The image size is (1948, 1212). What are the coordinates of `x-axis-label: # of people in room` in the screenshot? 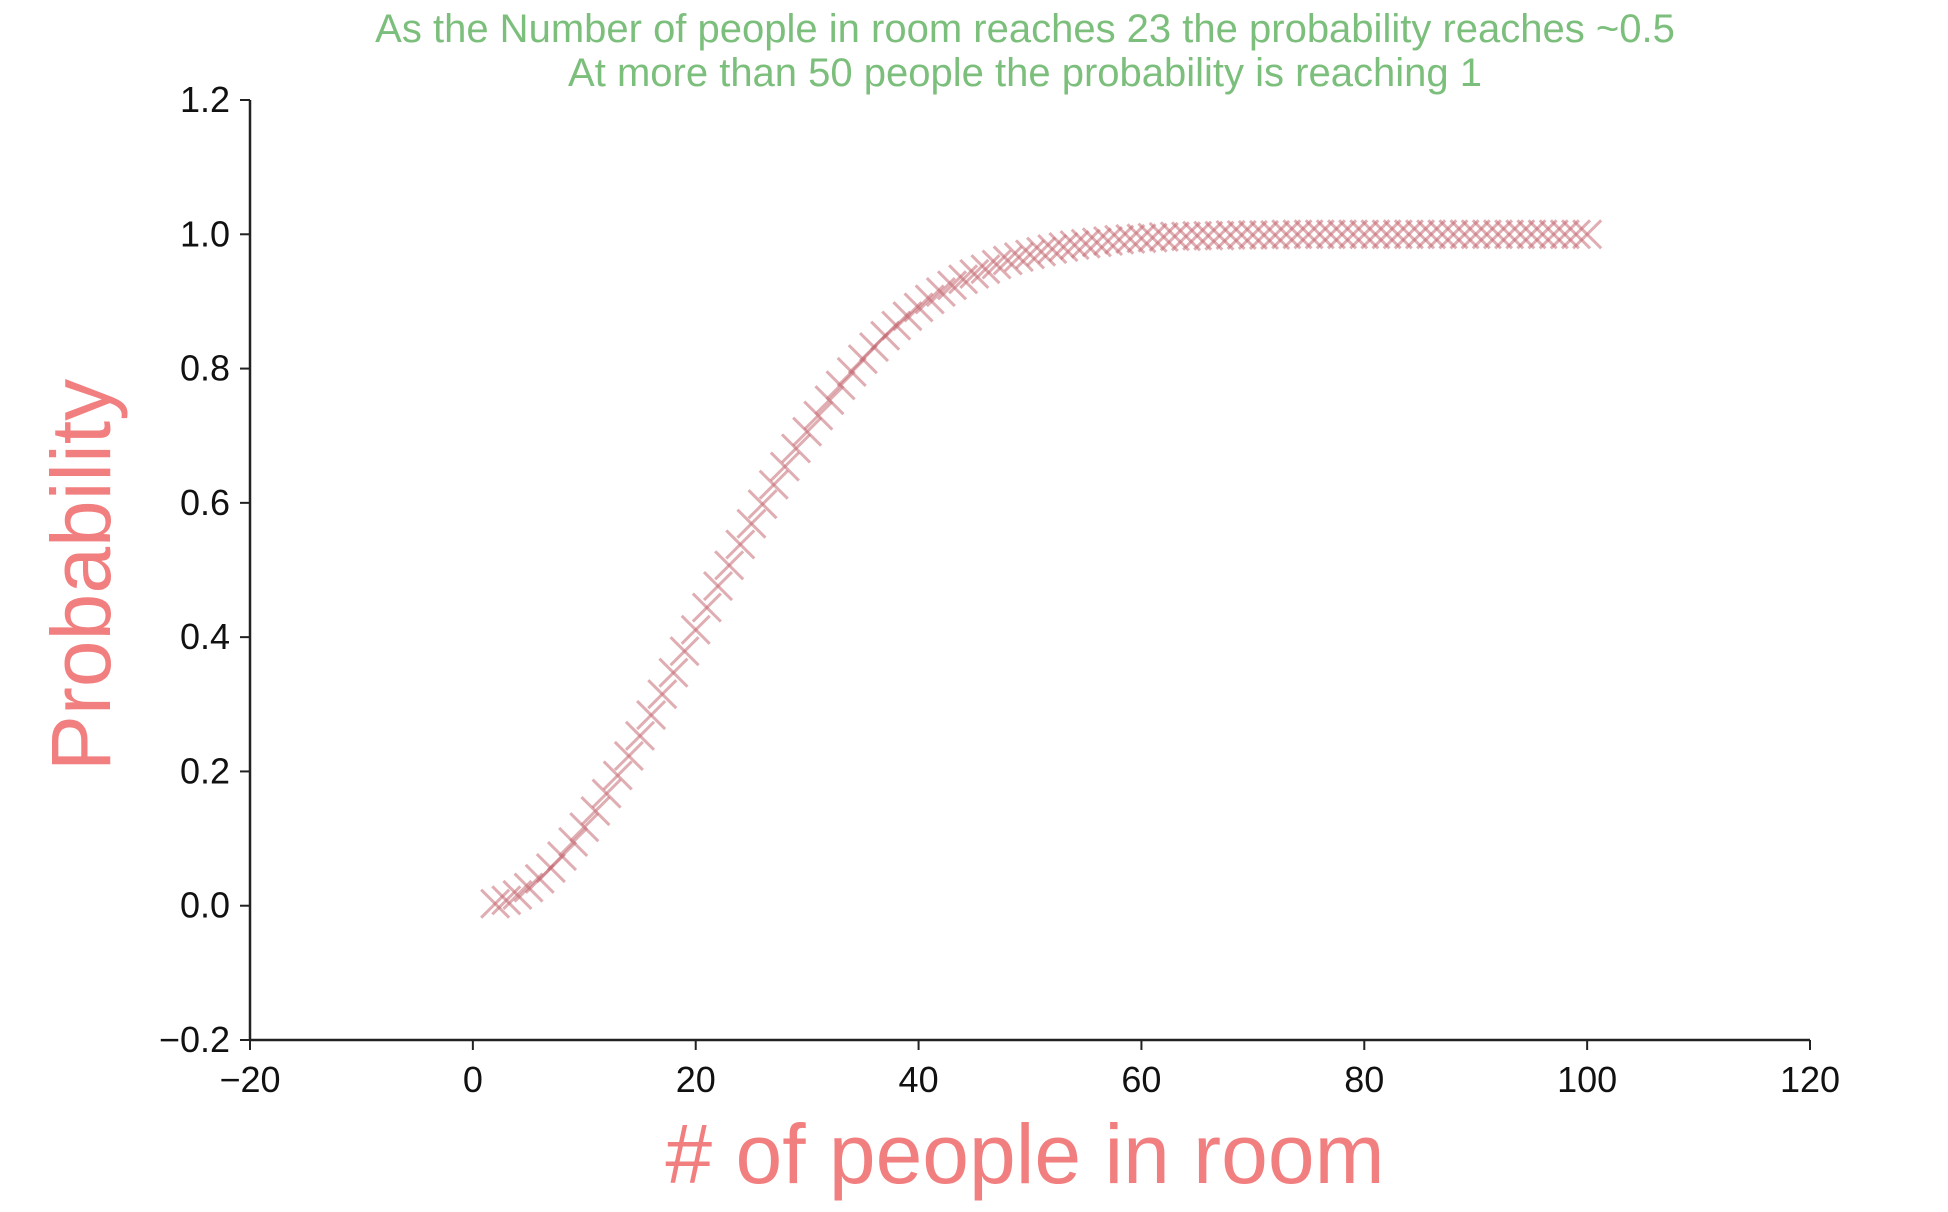 It's located at (1024, 1154).